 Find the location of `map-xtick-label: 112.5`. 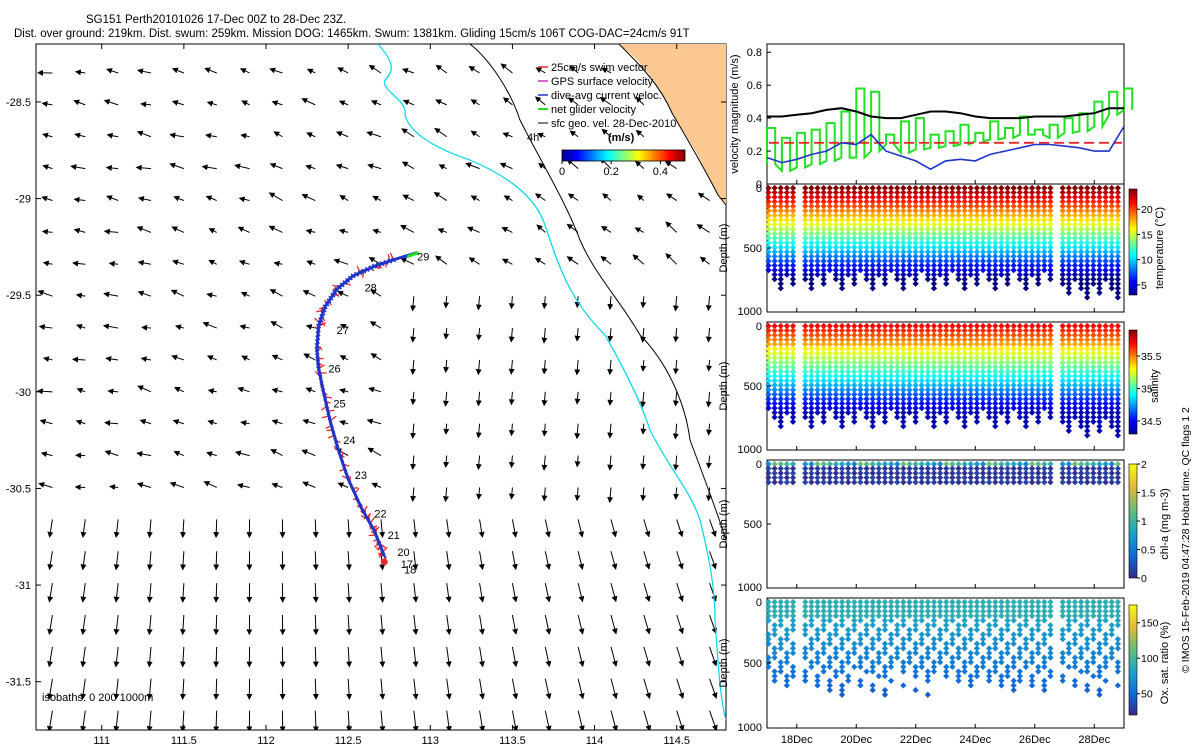

map-xtick-label: 112.5 is located at coordinates (348, 741).